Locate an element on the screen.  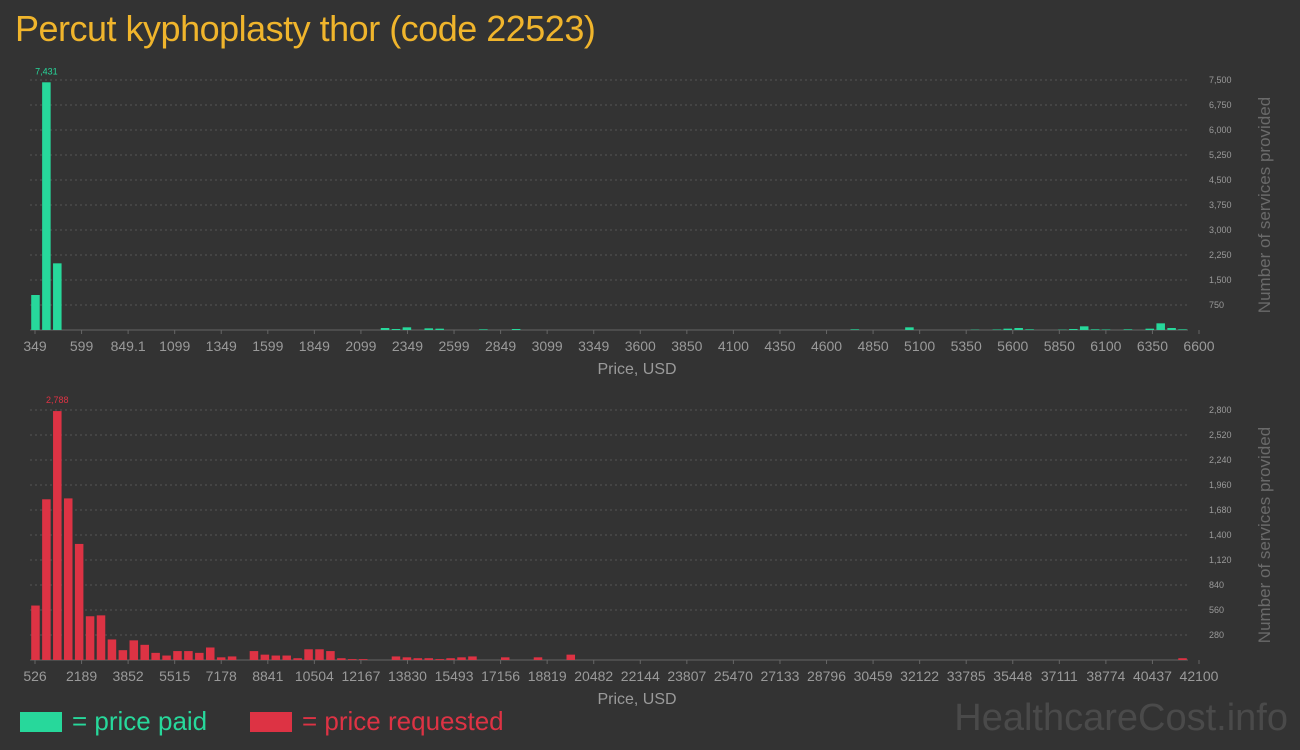
y-tick-label: 2,800 is located at coordinates (1220, 410).